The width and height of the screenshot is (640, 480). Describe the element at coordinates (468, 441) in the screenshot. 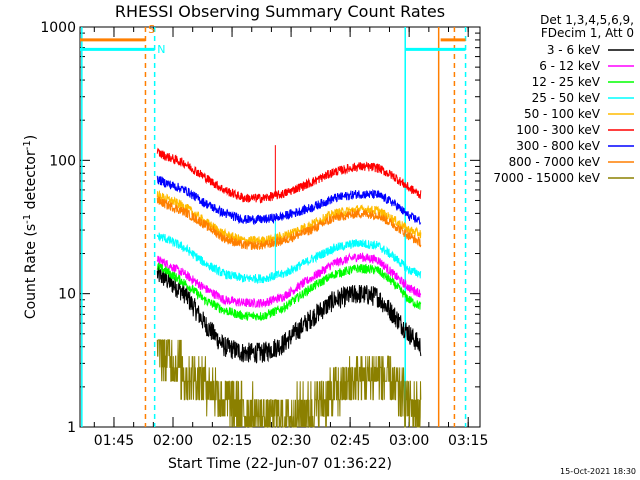

I see `x-tick-label: 03:15` at that location.